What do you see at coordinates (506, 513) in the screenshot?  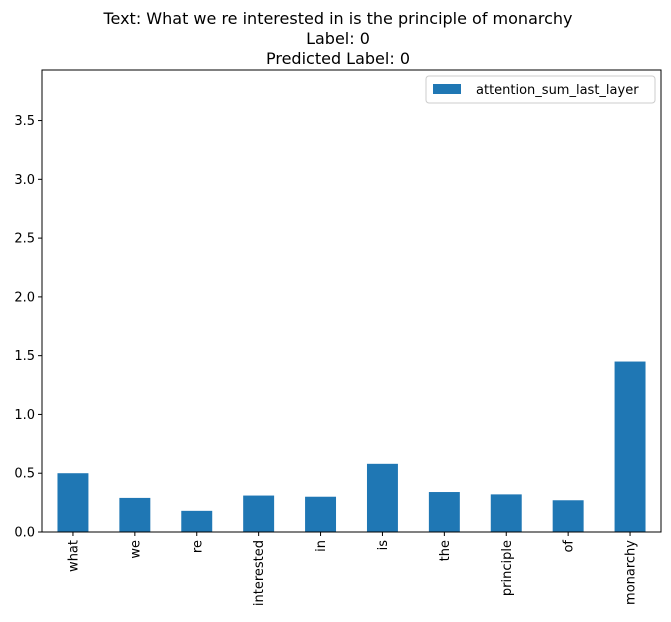 I see `bar-principle` at bounding box center [506, 513].